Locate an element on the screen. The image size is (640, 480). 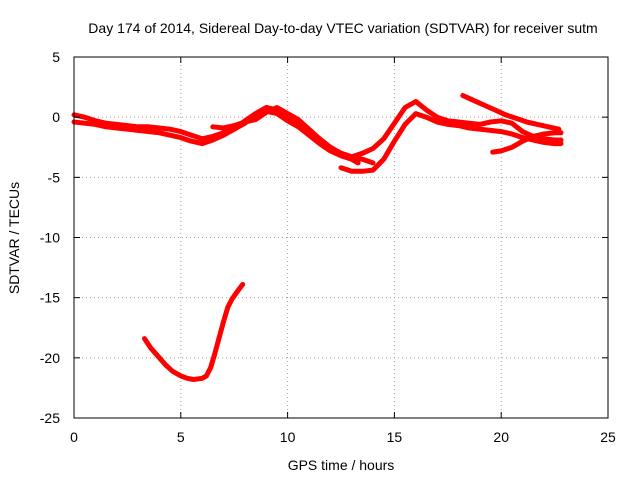
x-tick-label: 15 is located at coordinates (395, 437).